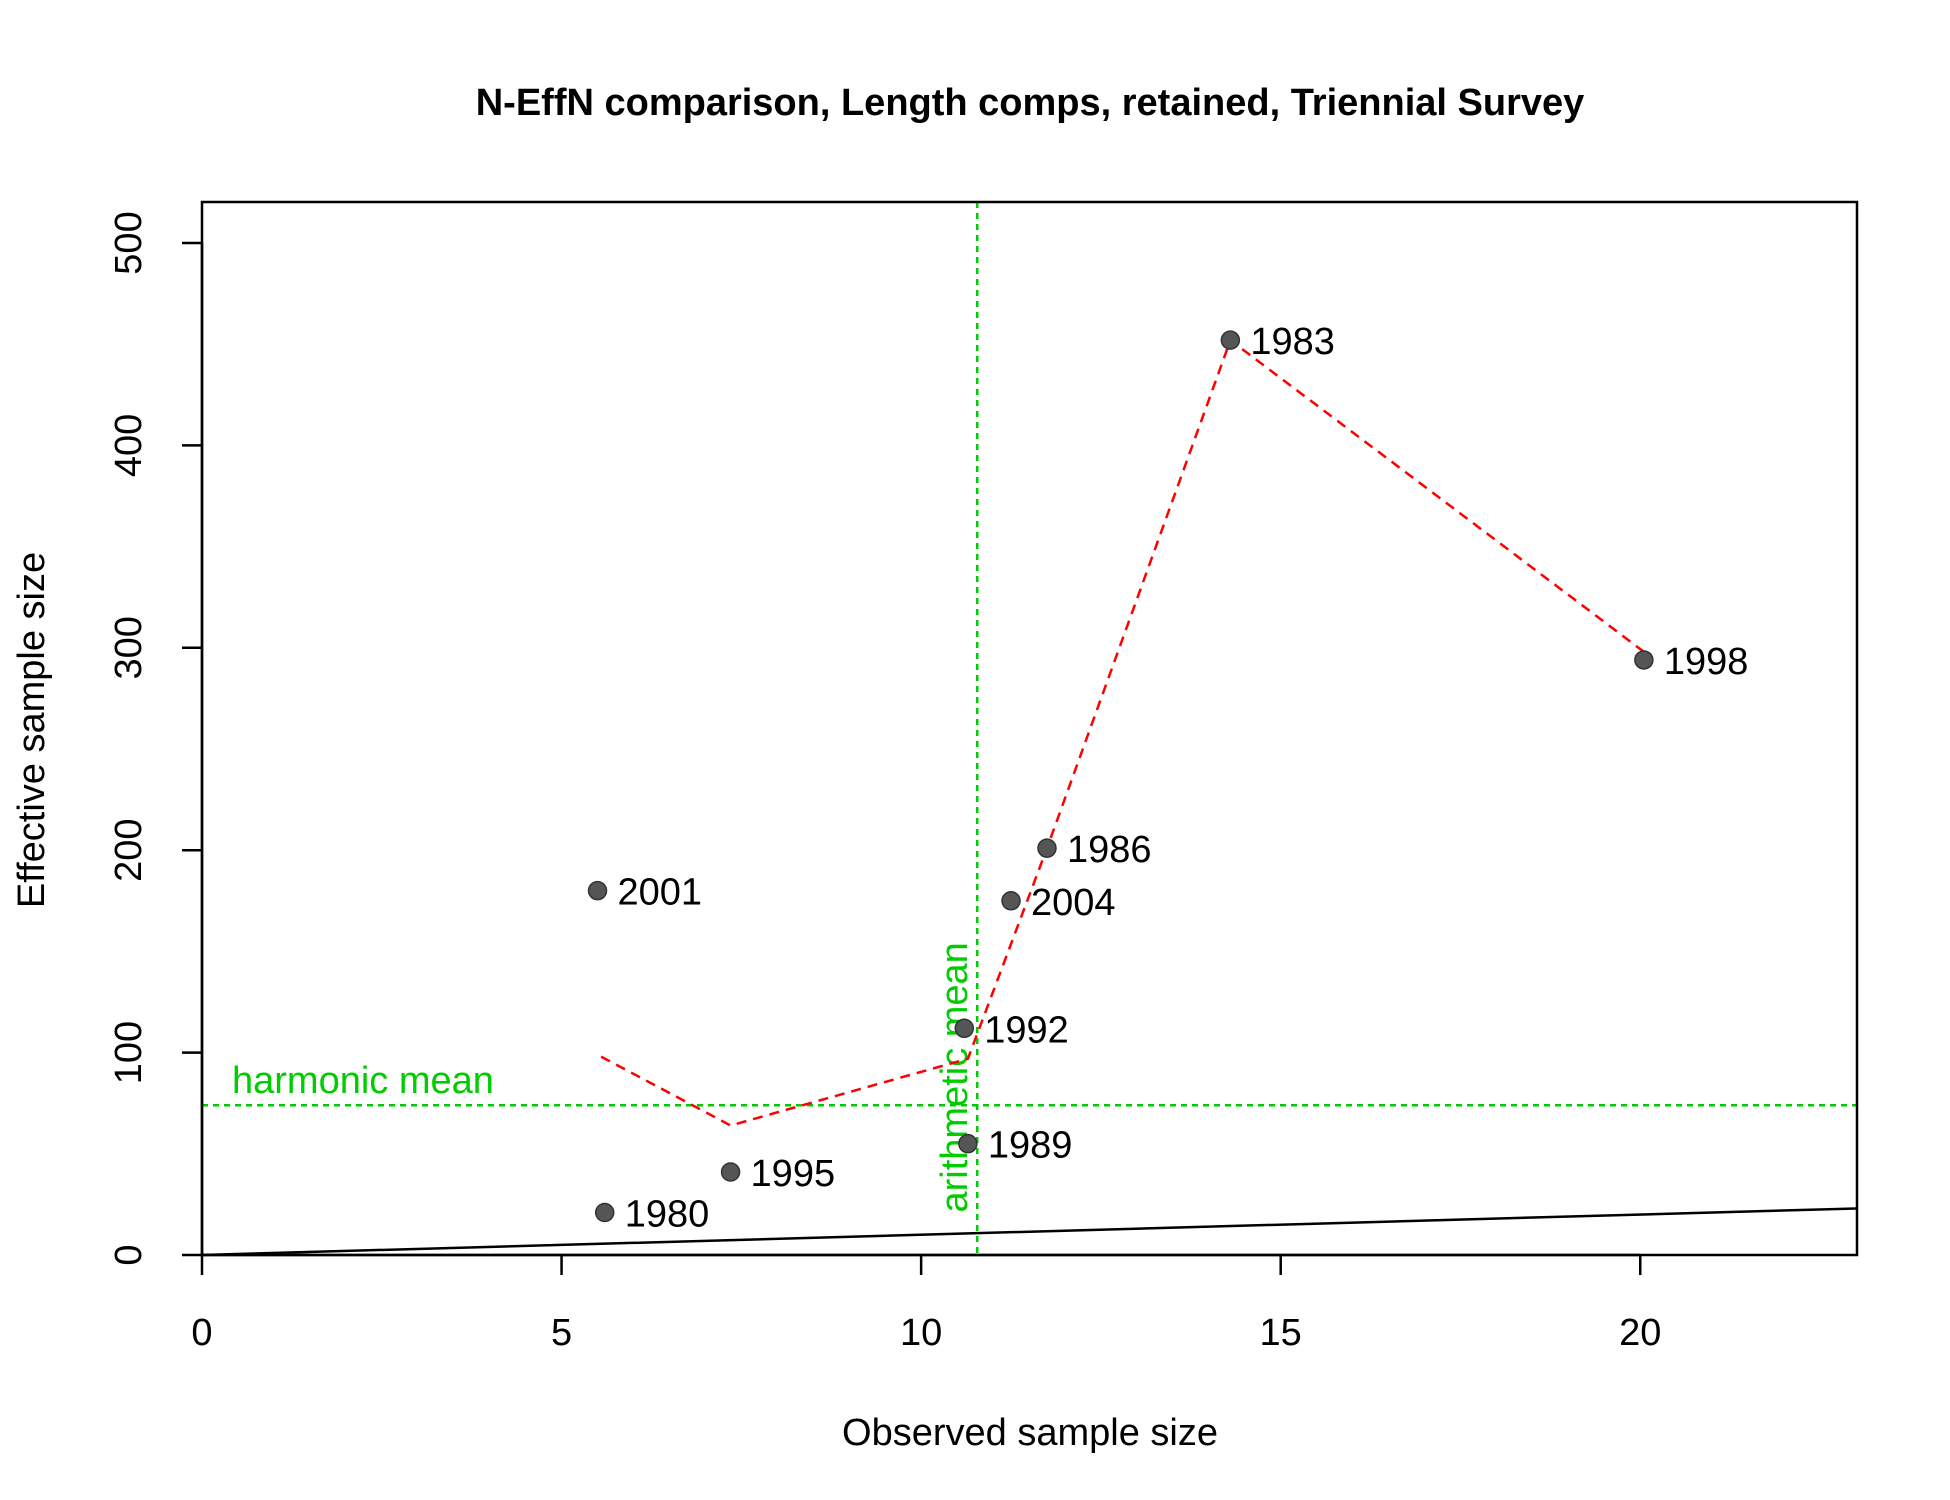 The height and width of the screenshot is (1500, 1950). What do you see at coordinates (926, 1303) in the screenshot?
I see `x-axis: 0 5 10 15 20` at bounding box center [926, 1303].